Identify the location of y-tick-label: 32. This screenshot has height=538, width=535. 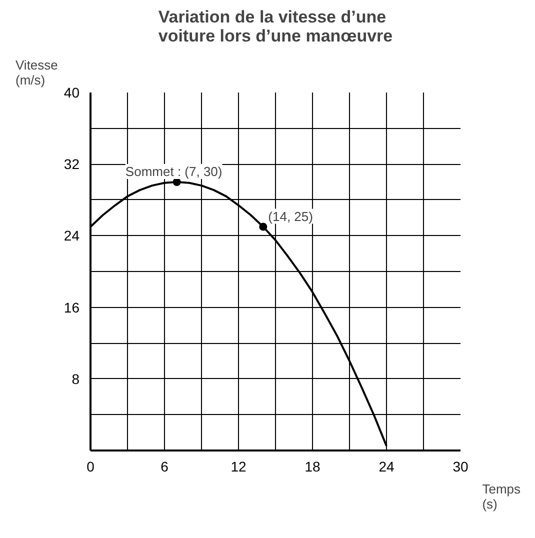
(72, 164).